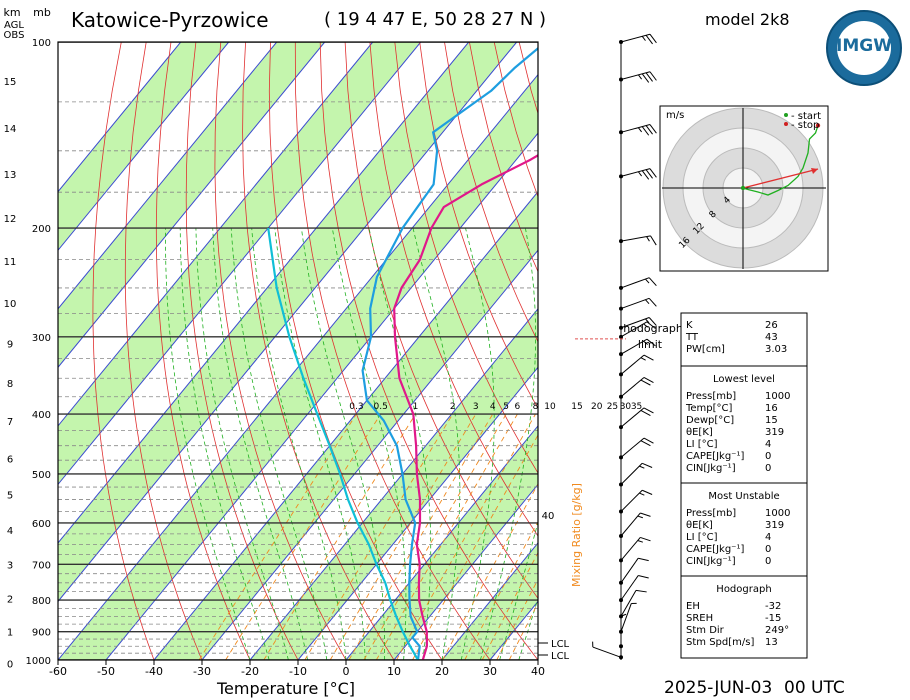 The image size is (910, 700). Describe the element at coordinates (490, 671) in the screenshot. I see `x-tick-label: 30` at that location.